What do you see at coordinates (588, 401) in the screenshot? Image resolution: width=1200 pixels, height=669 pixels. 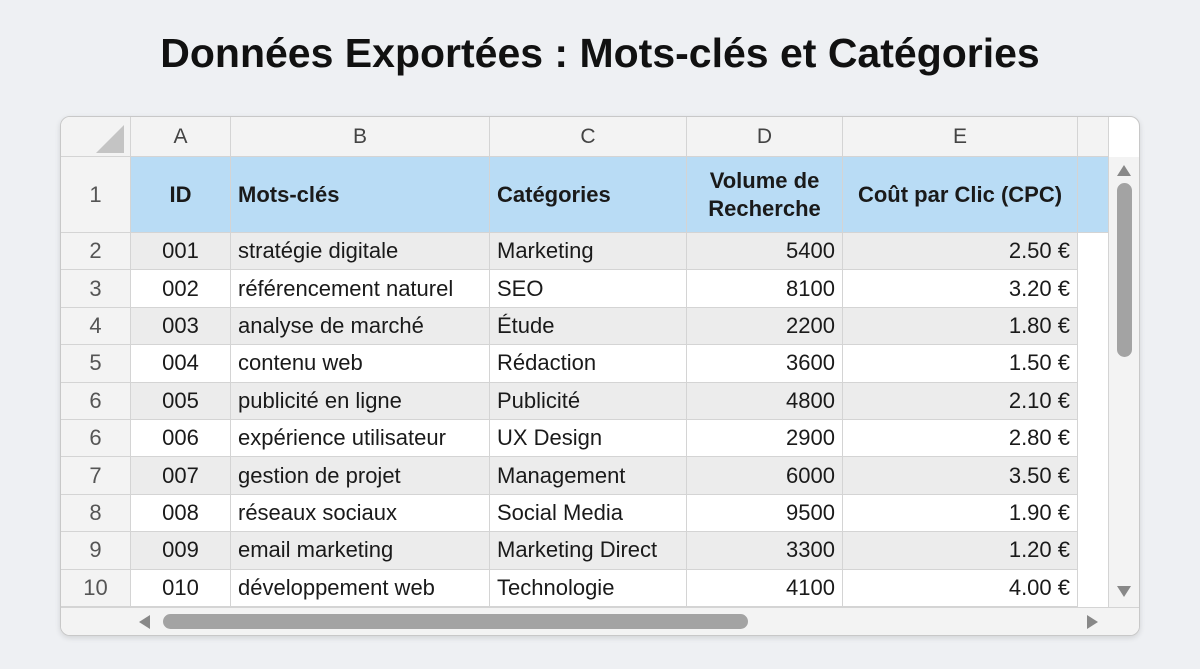 I see `data-cell: Publicité` at bounding box center [588, 401].